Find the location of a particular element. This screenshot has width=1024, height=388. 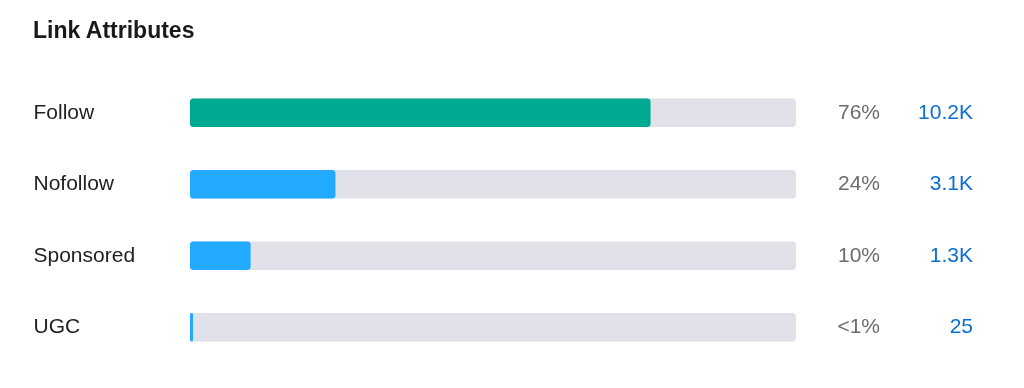

text: 1.3K is located at coordinates (951, 254).